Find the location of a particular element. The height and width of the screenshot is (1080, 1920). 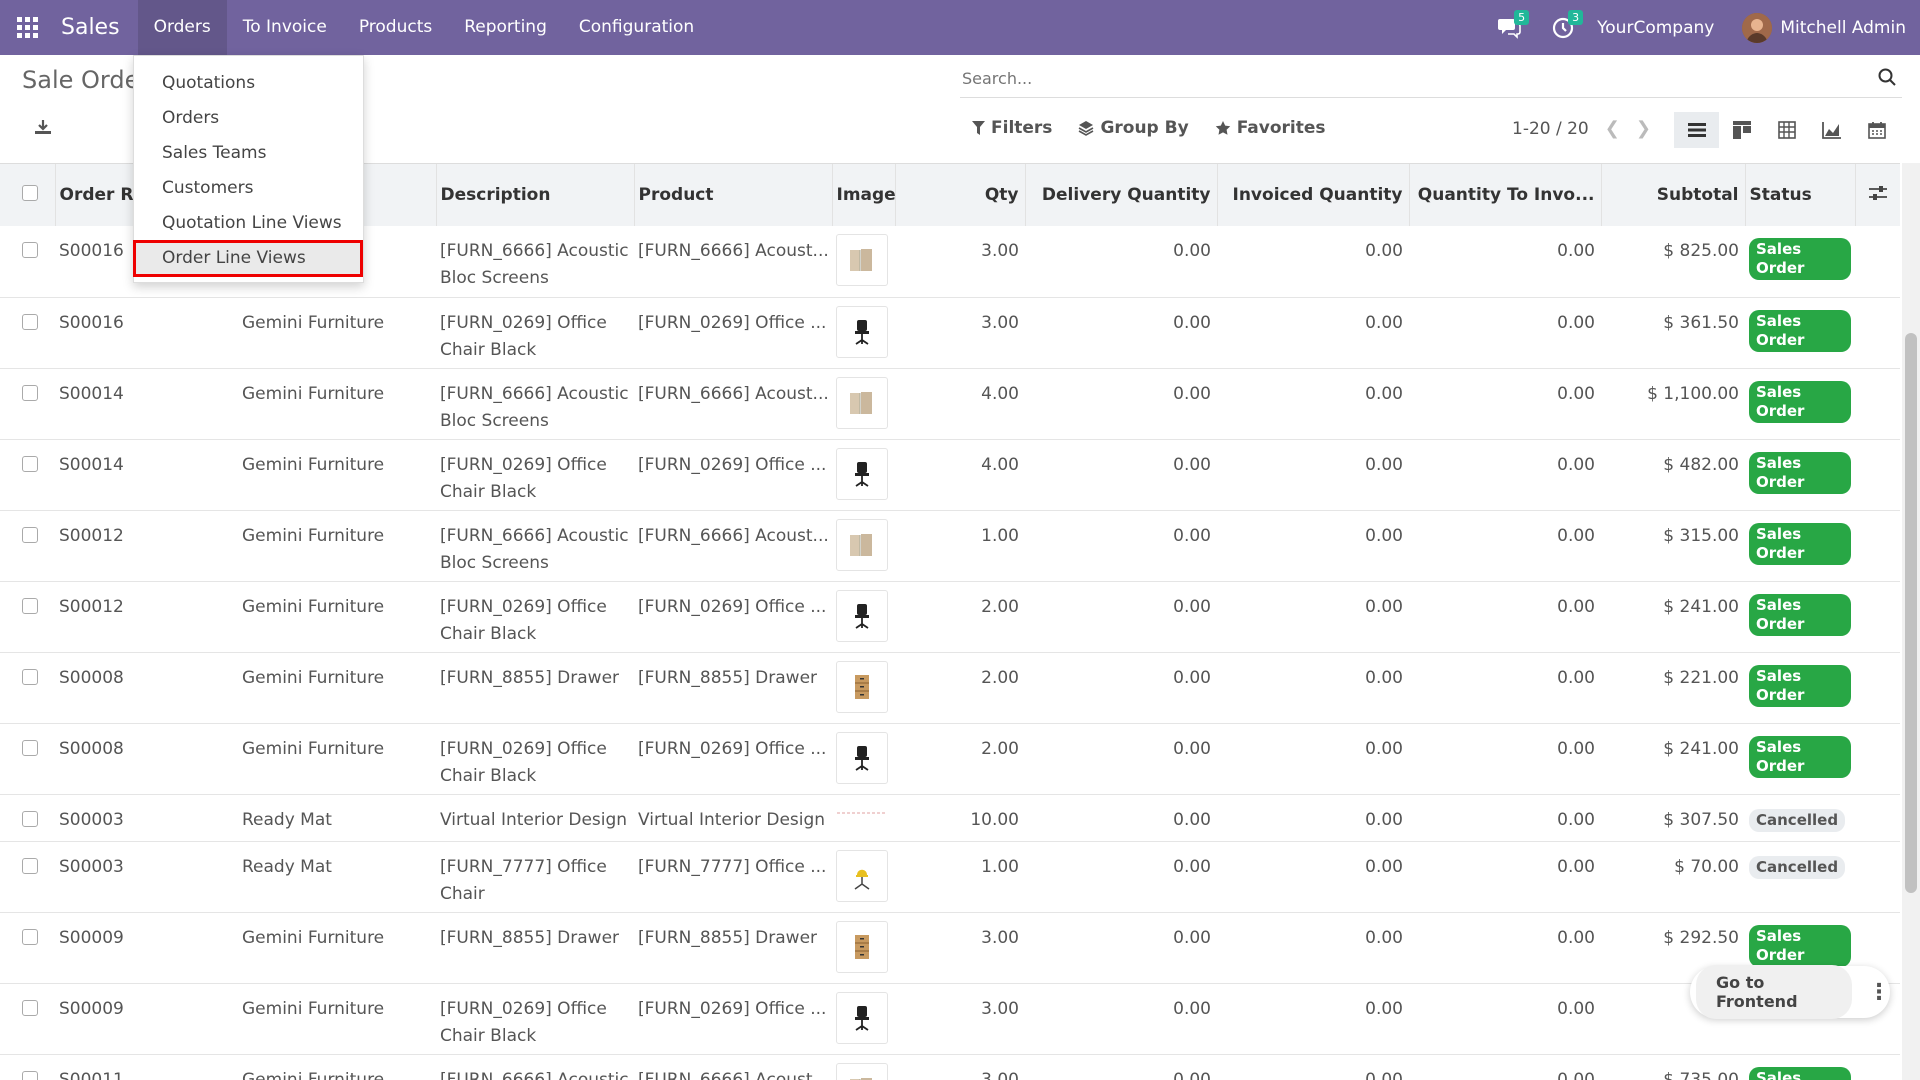

graph-view-icon is located at coordinates (1831, 130).